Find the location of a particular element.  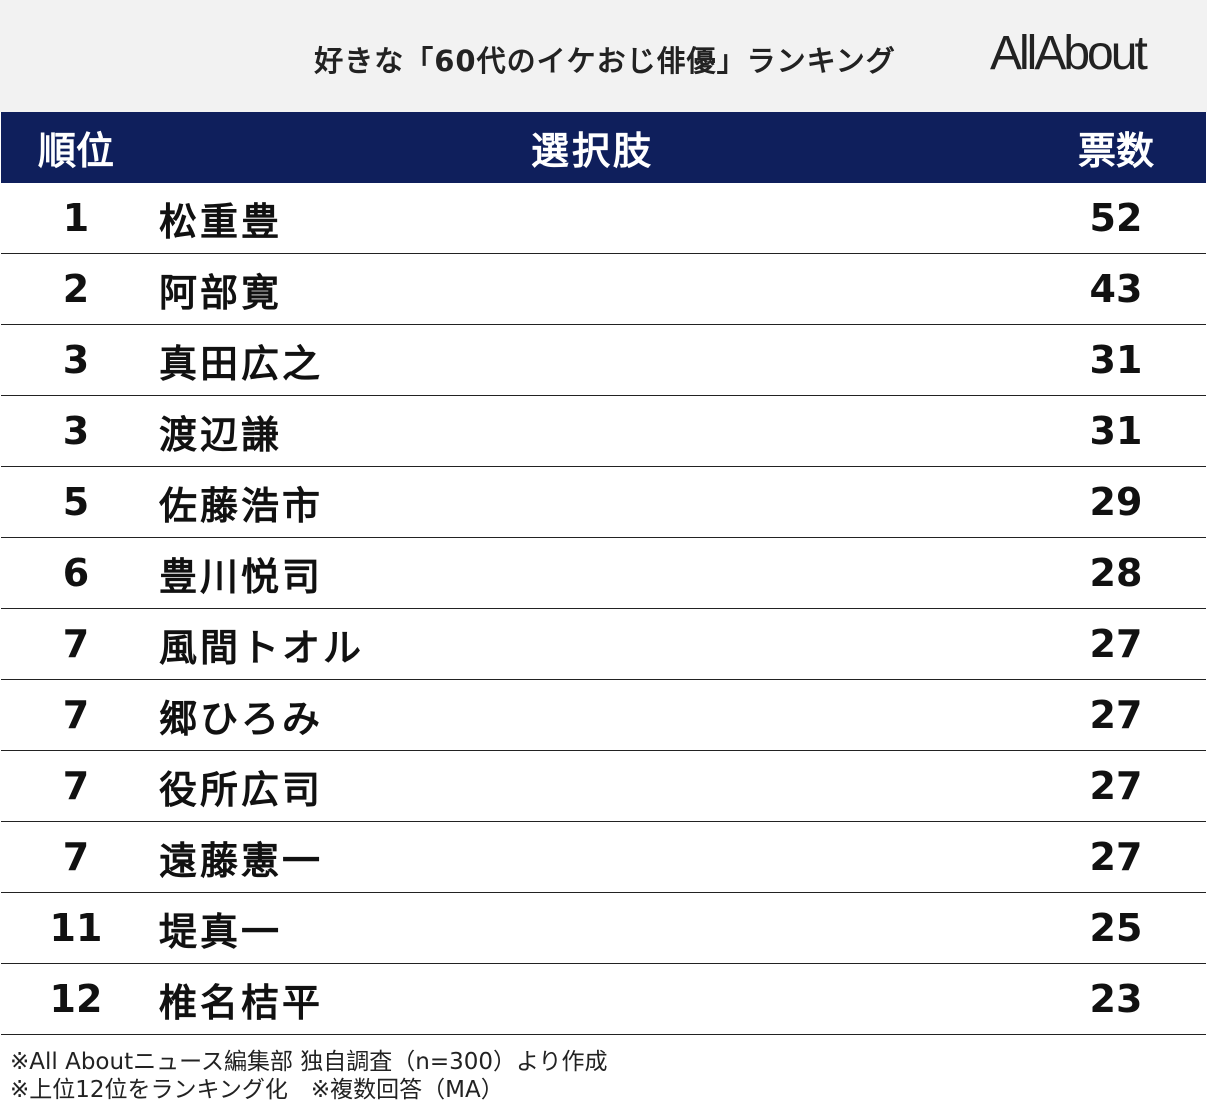

column-header: 順位 is located at coordinates (76, 147).